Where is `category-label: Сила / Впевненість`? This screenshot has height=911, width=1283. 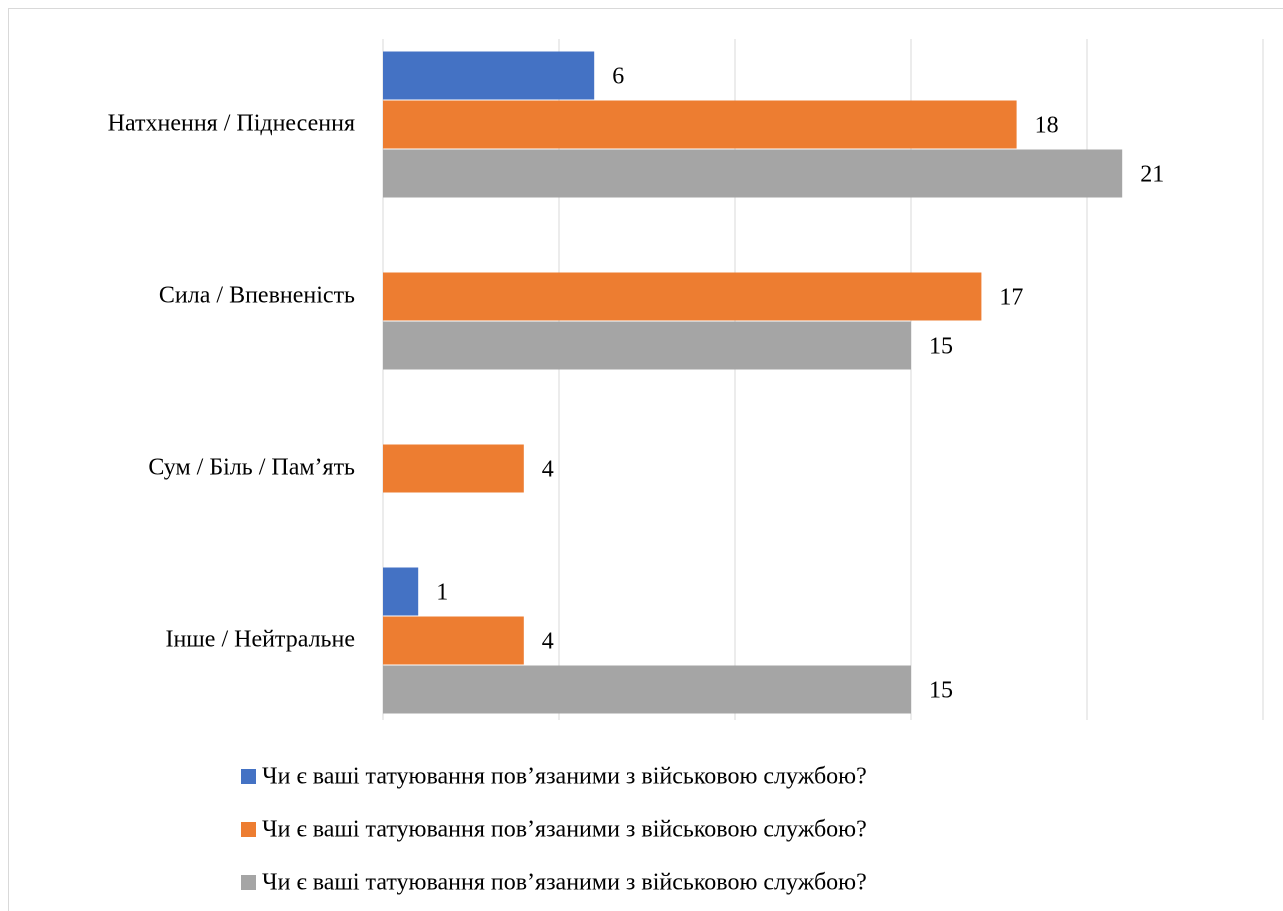
category-label: Сила / Впевненість is located at coordinates (257, 296).